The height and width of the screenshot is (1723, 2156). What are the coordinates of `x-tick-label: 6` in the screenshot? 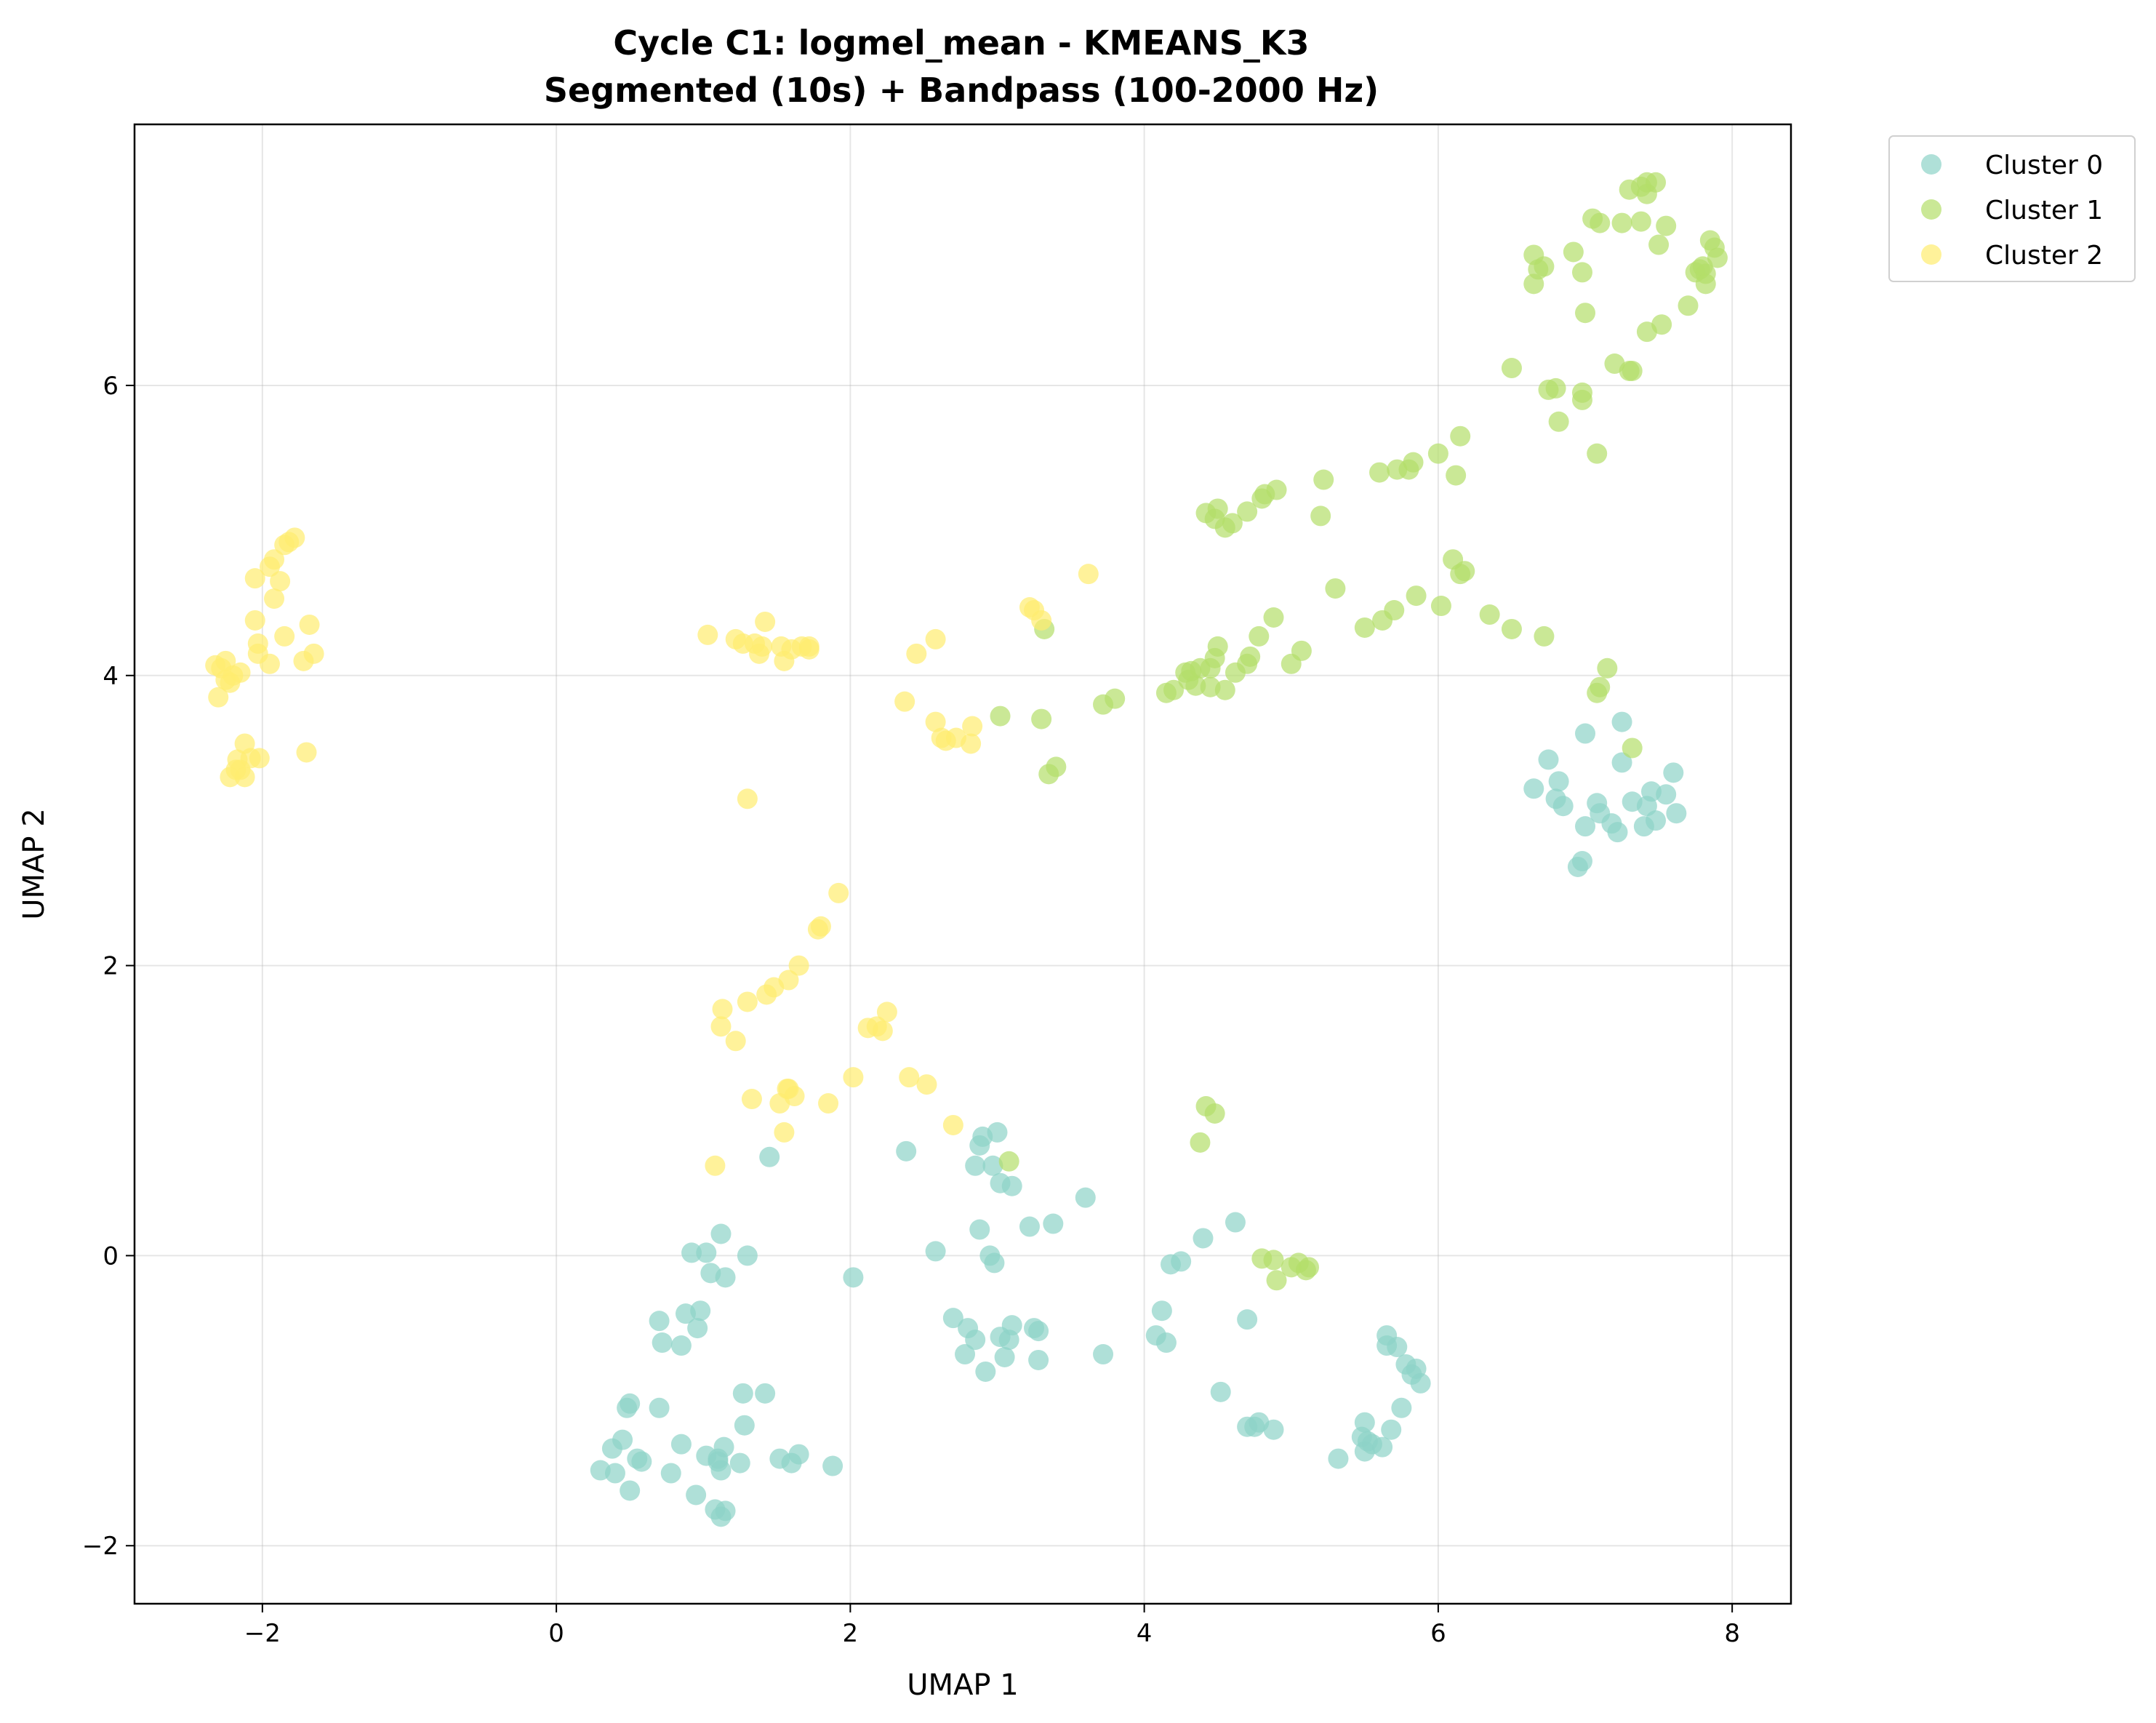 It's located at (1438, 1633).